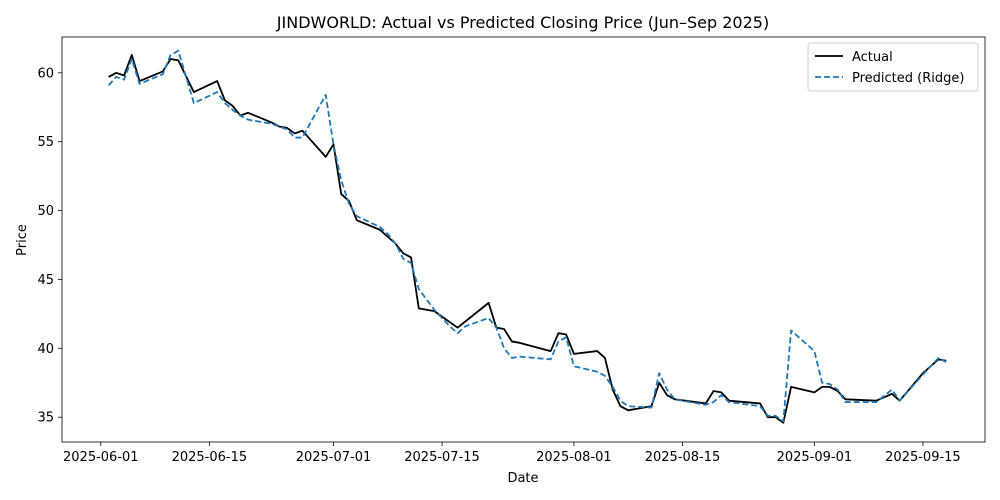  What do you see at coordinates (22, 240) in the screenshot?
I see `y-axis-label: Price` at bounding box center [22, 240].